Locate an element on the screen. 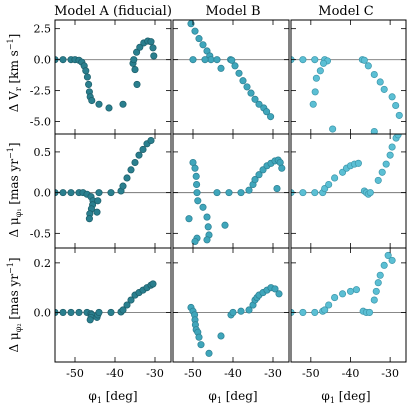 The height and width of the screenshot is (405, 415). column-title-model-a: Model A (fiducial) is located at coordinates (113, 11).